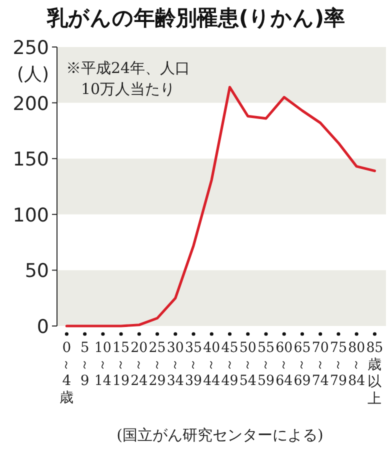  I want to click on y-tick-label: 100, so click(30, 215).